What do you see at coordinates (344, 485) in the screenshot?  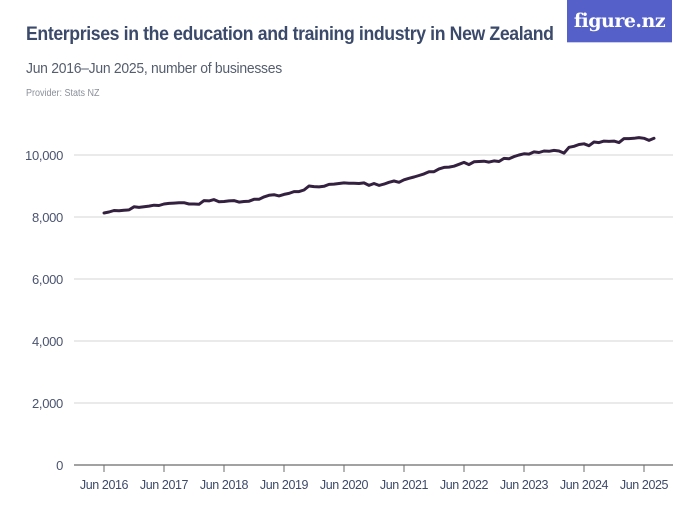 I see `x-tick-label: Jun 2020` at bounding box center [344, 485].